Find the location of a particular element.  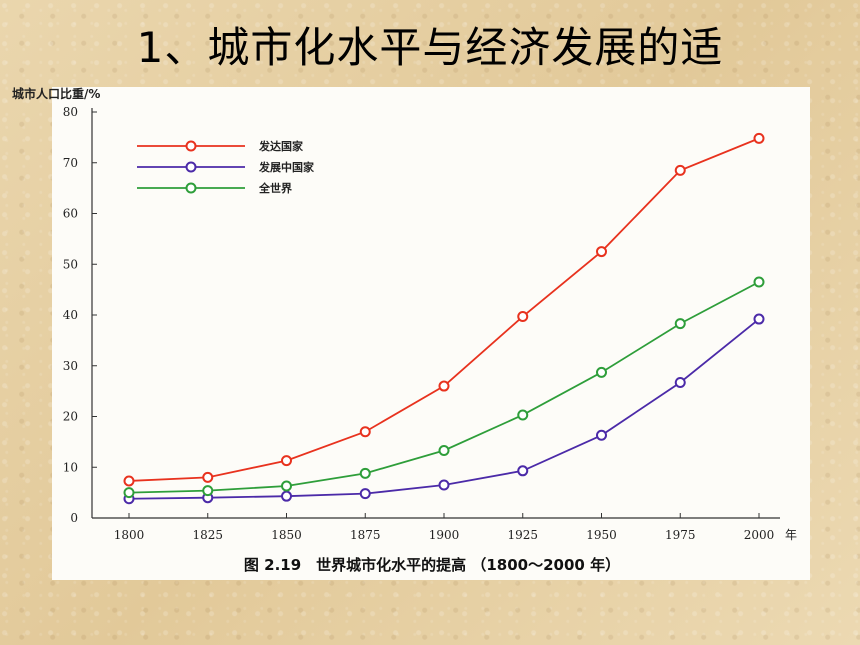

x-tick-label: 1825 is located at coordinates (207, 535).